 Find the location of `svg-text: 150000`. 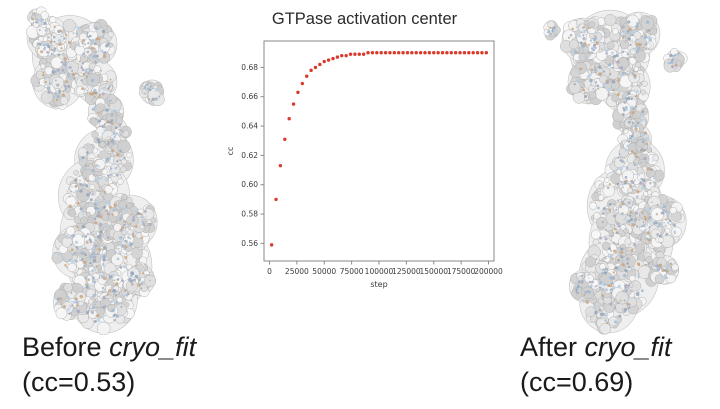

svg-text: 150000 is located at coordinates (433, 271).